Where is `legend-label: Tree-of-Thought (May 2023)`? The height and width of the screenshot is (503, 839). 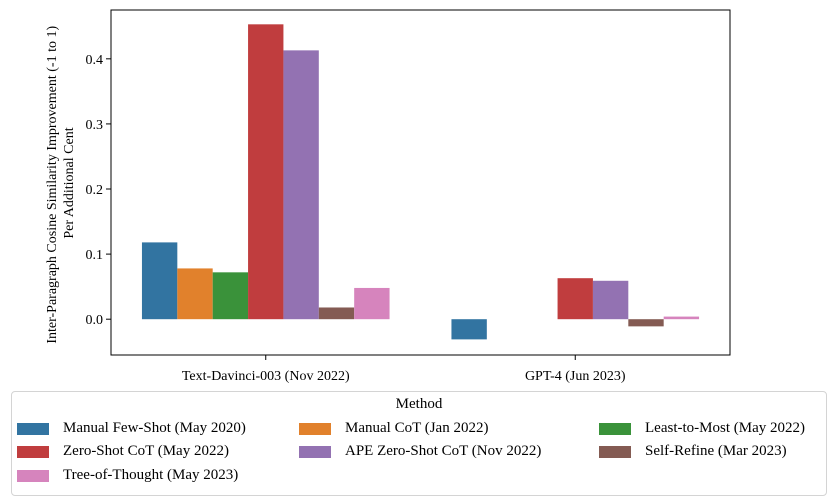
legend-label: Tree-of-Thought (May 2023) is located at coordinates (151, 475).